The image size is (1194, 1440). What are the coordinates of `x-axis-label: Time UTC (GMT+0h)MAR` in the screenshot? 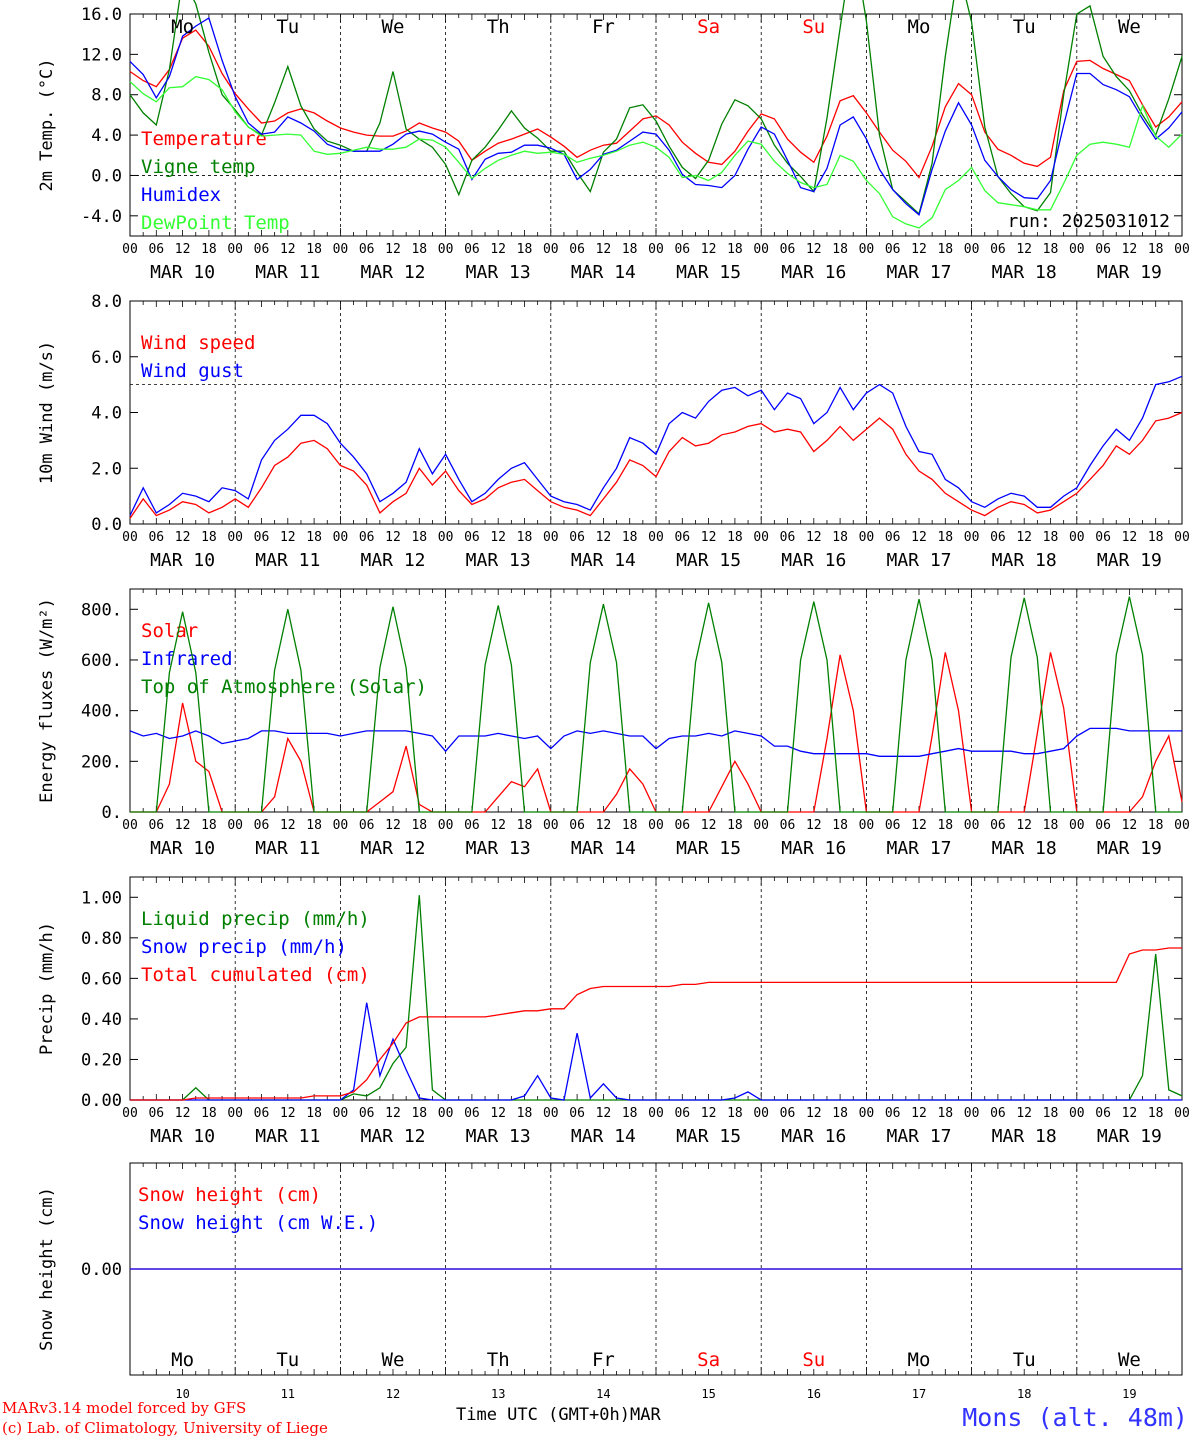 It's located at (558, 1415).